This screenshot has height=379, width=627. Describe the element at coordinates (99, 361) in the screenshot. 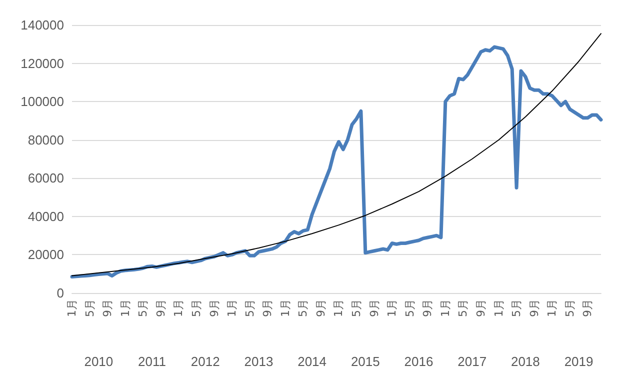

I see `text: 2010` at that location.